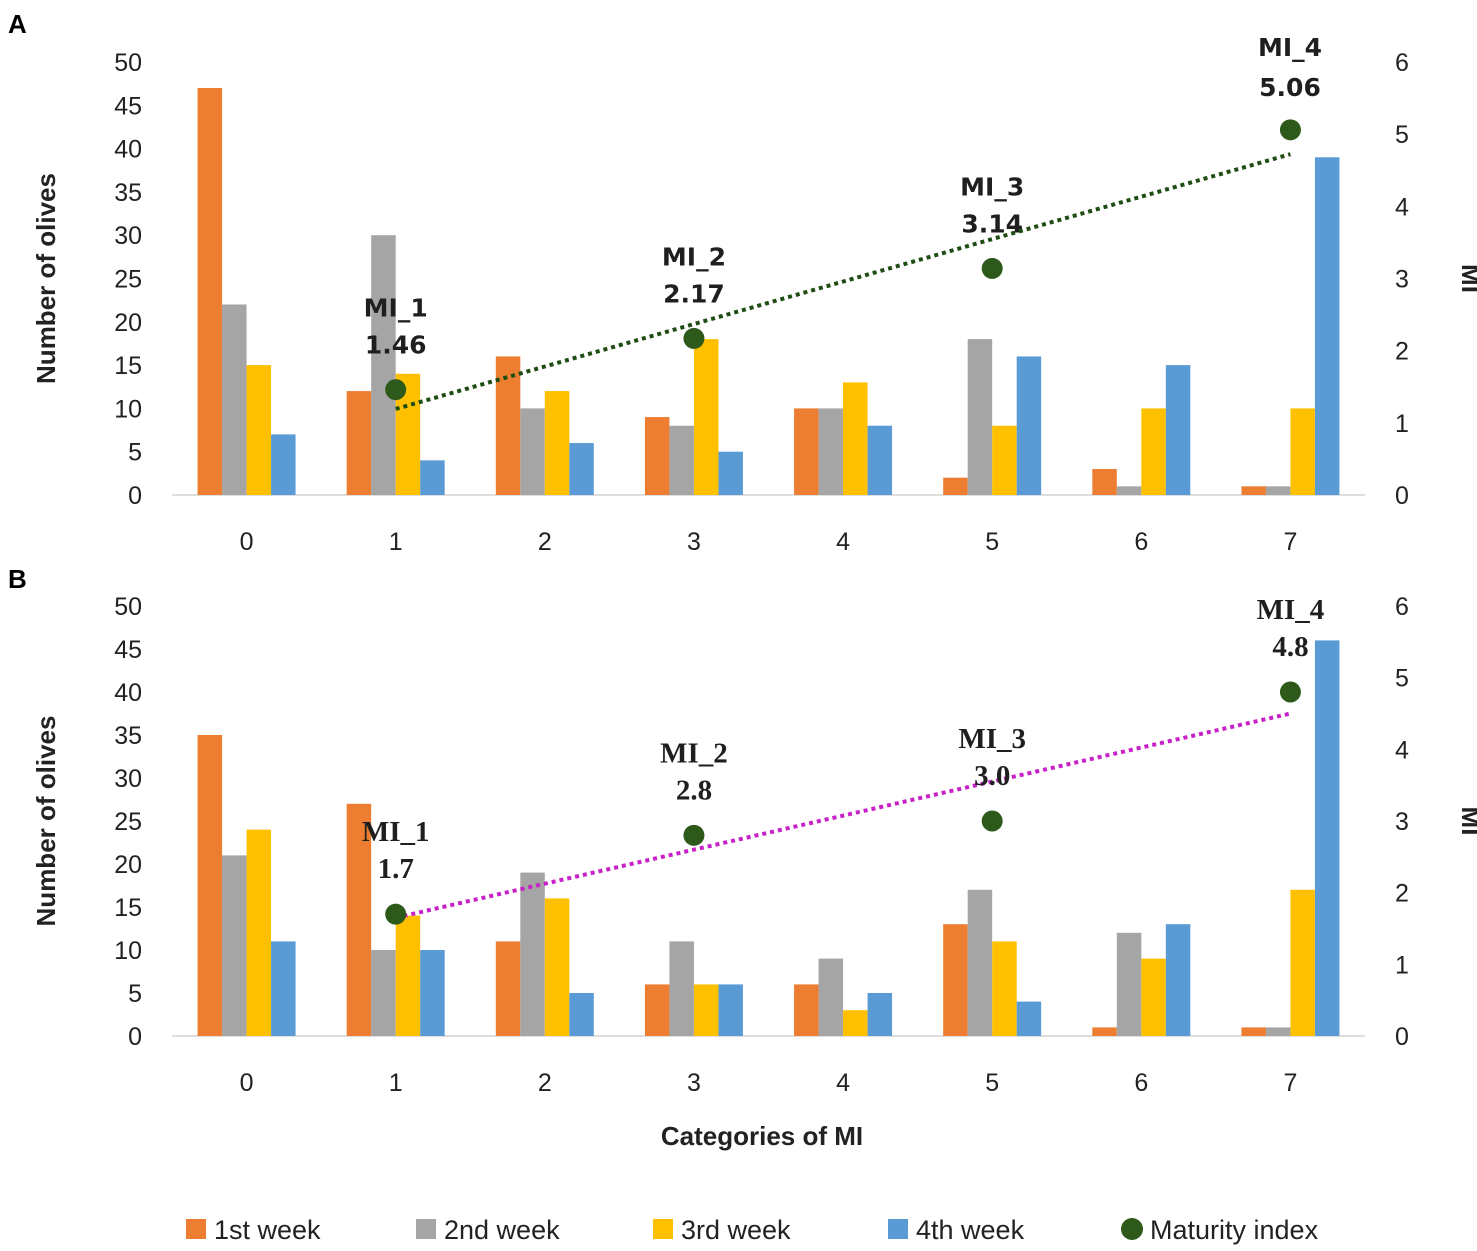  Describe the element at coordinates (694, 256) in the screenshot. I see `mi-label: MI_2` at that location.